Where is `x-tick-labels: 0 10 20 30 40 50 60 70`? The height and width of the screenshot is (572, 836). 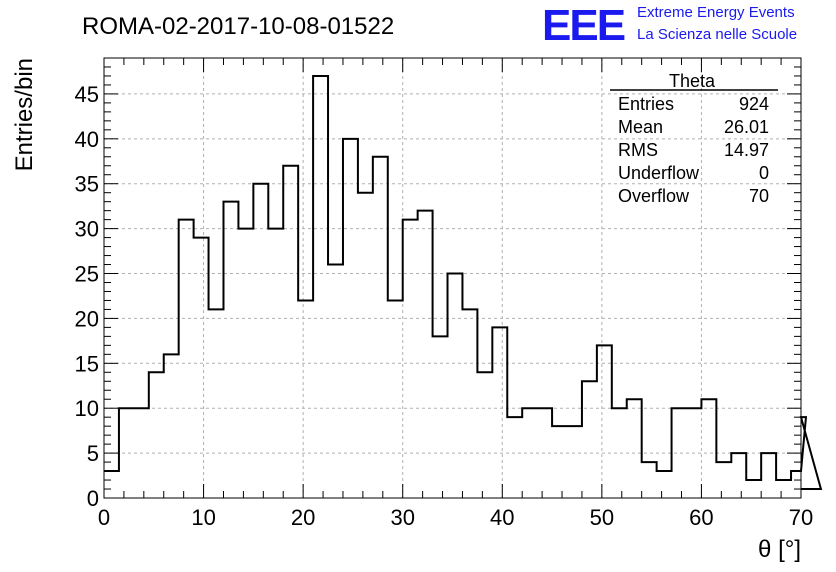 x-tick-labels: 0 10 20 30 40 50 60 70 is located at coordinates (455, 517).